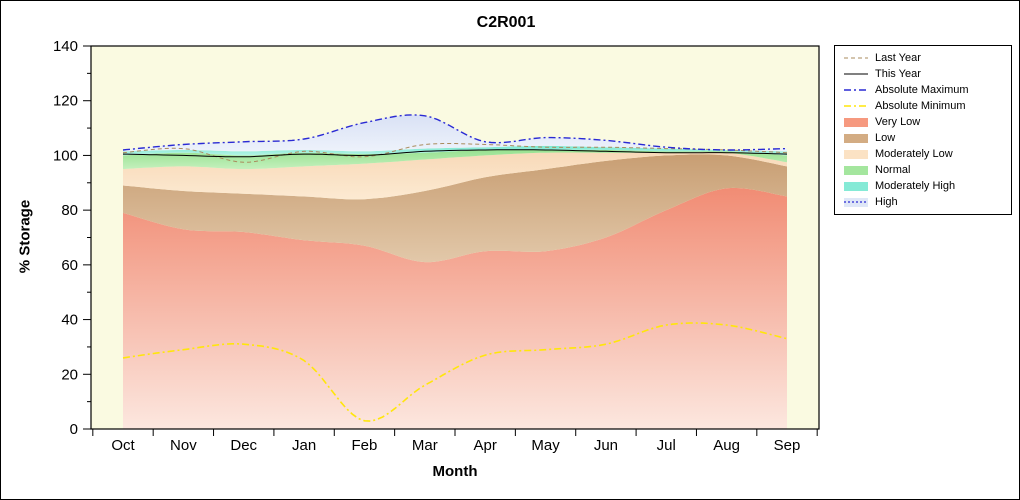  What do you see at coordinates (856, 138) in the screenshot?
I see `legend-swatch-low` at bounding box center [856, 138].